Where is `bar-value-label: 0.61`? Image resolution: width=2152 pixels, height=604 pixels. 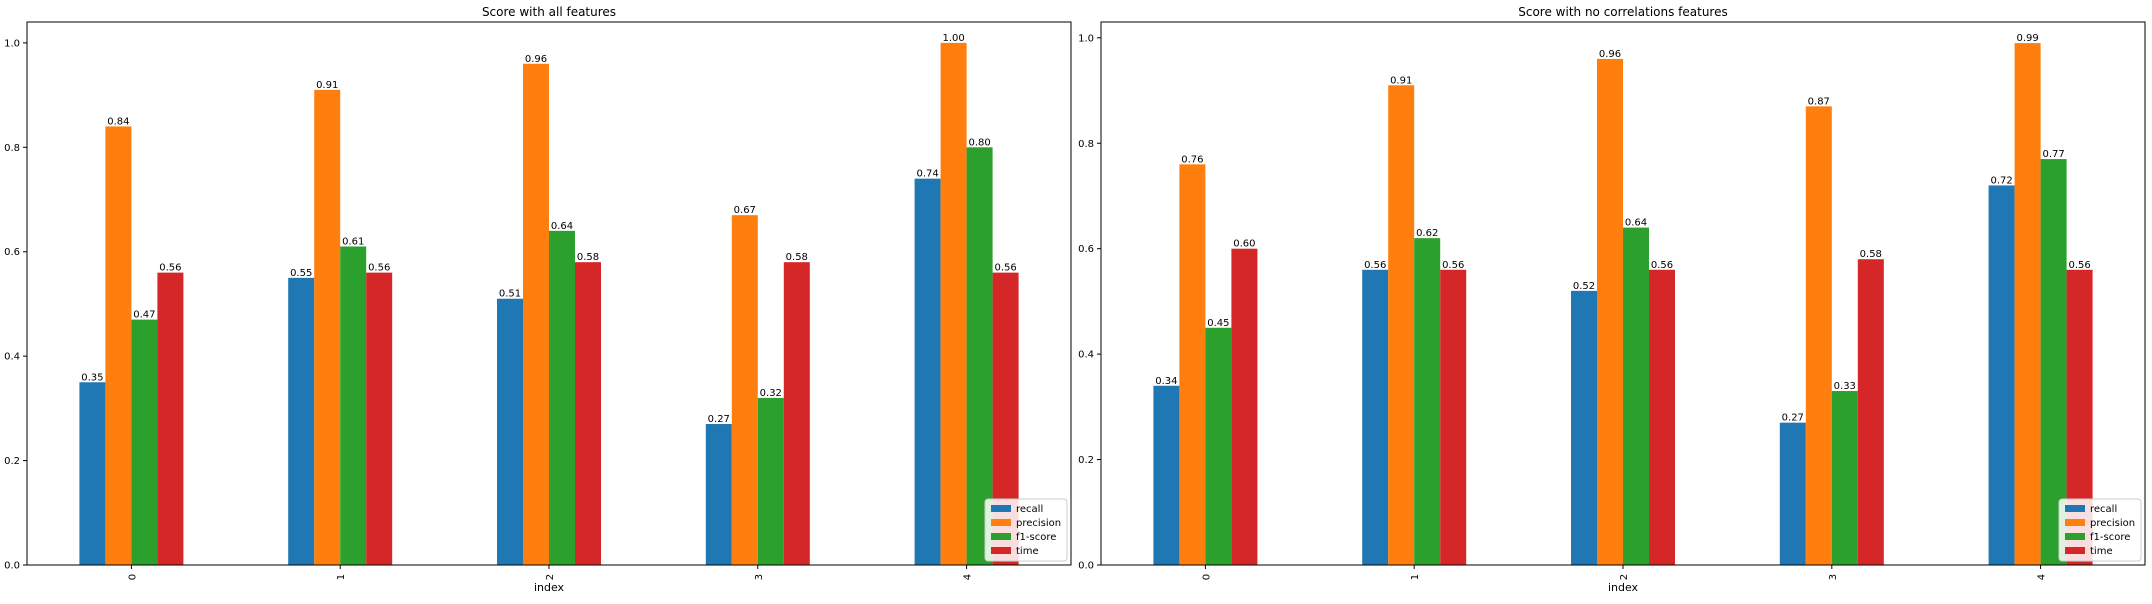 bar-value-label: 0.61 is located at coordinates (353, 242).